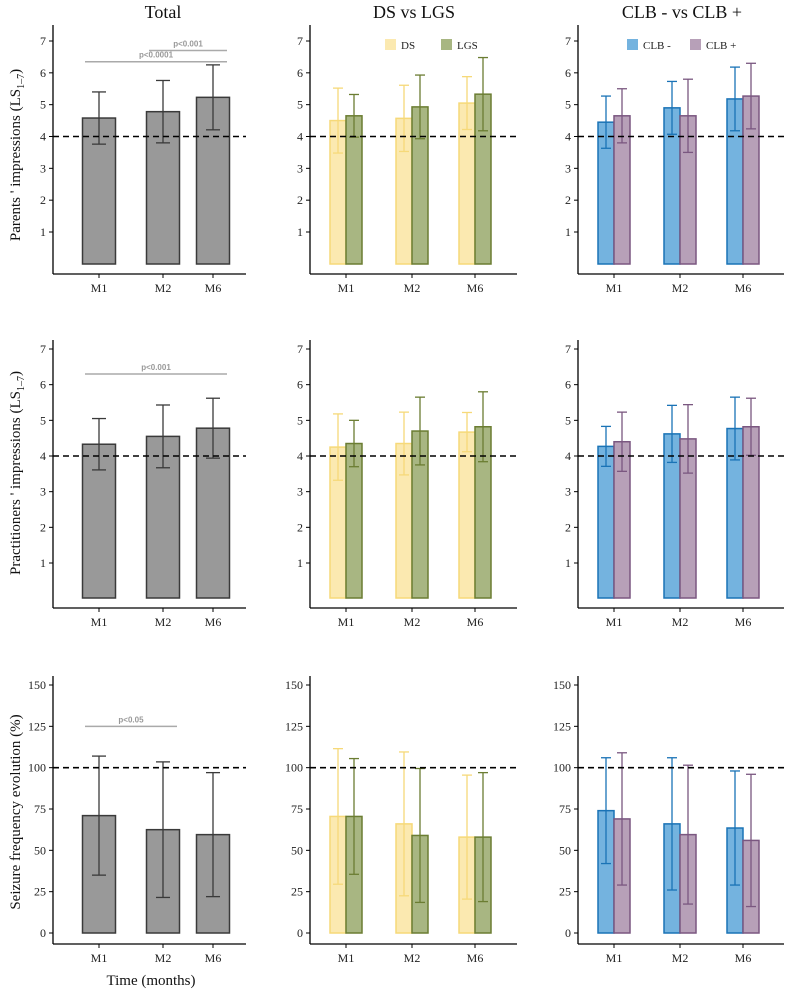 The width and height of the screenshot is (790, 991). Describe the element at coordinates (390, 44) in the screenshot. I see `legend-swatch-ds` at that location.